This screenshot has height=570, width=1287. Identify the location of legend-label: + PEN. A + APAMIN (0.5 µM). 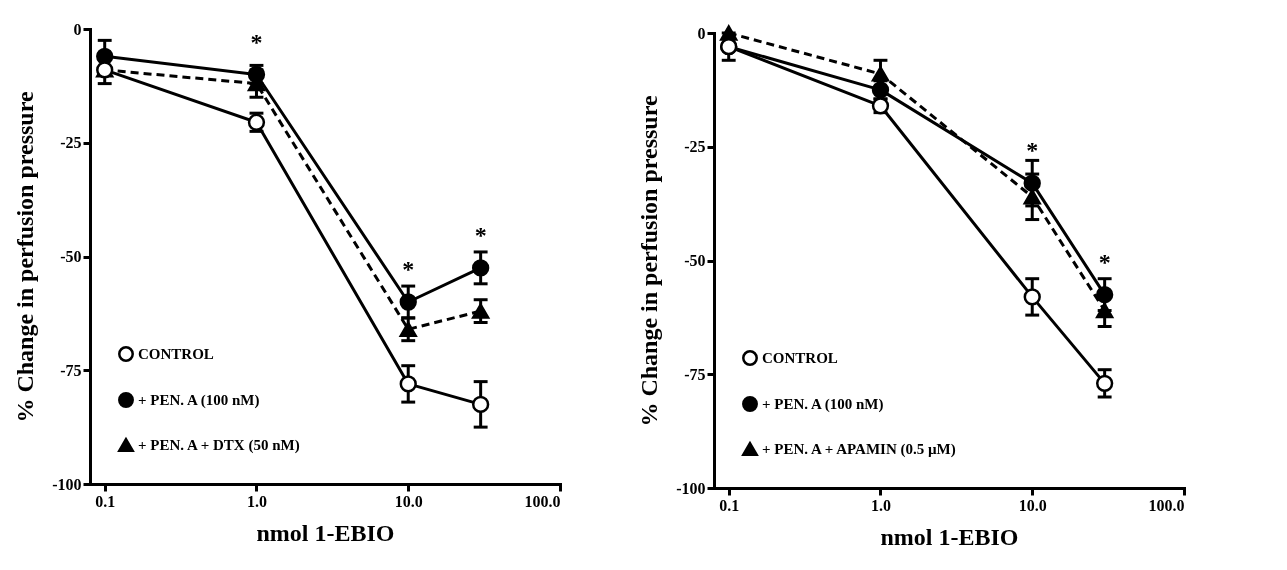
(859, 449).